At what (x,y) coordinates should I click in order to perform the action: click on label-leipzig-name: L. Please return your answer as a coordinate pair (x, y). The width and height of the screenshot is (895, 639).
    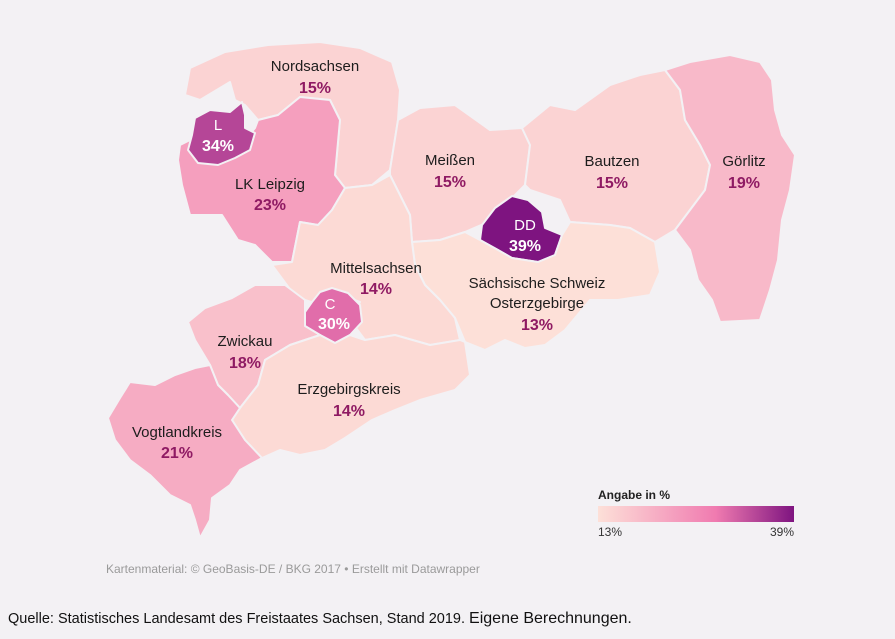
    Looking at the image, I should click on (218, 125).